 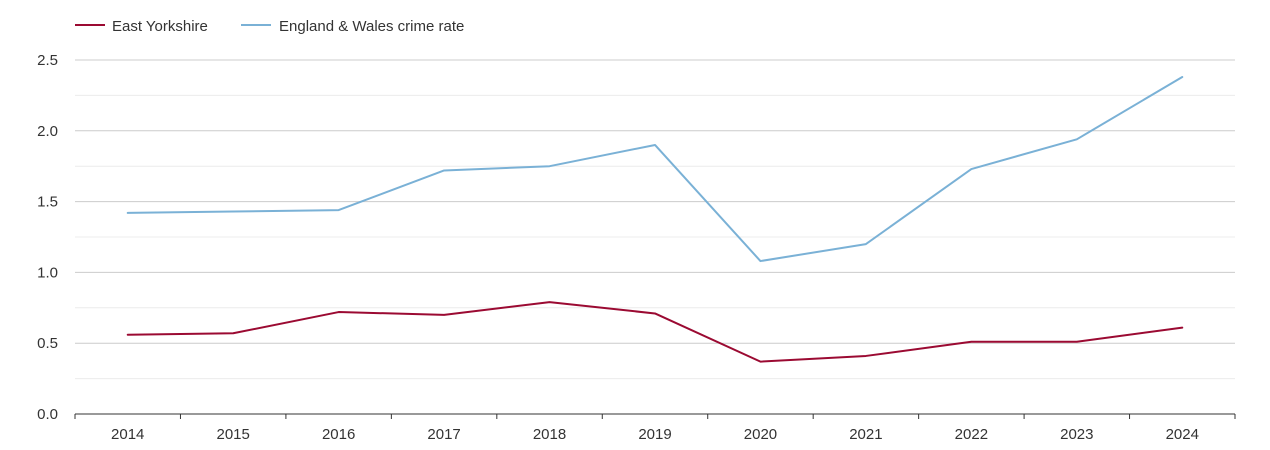 I want to click on y-tick-label: 1.5, so click(x=47, y=202).